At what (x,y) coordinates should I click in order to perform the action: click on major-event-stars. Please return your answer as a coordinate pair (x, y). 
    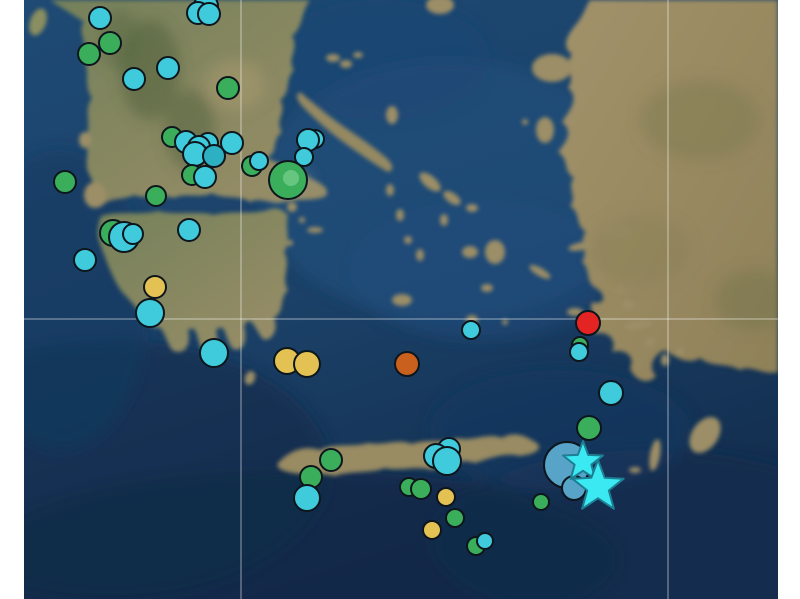
    Looking at the image, I should click on (593, 475).